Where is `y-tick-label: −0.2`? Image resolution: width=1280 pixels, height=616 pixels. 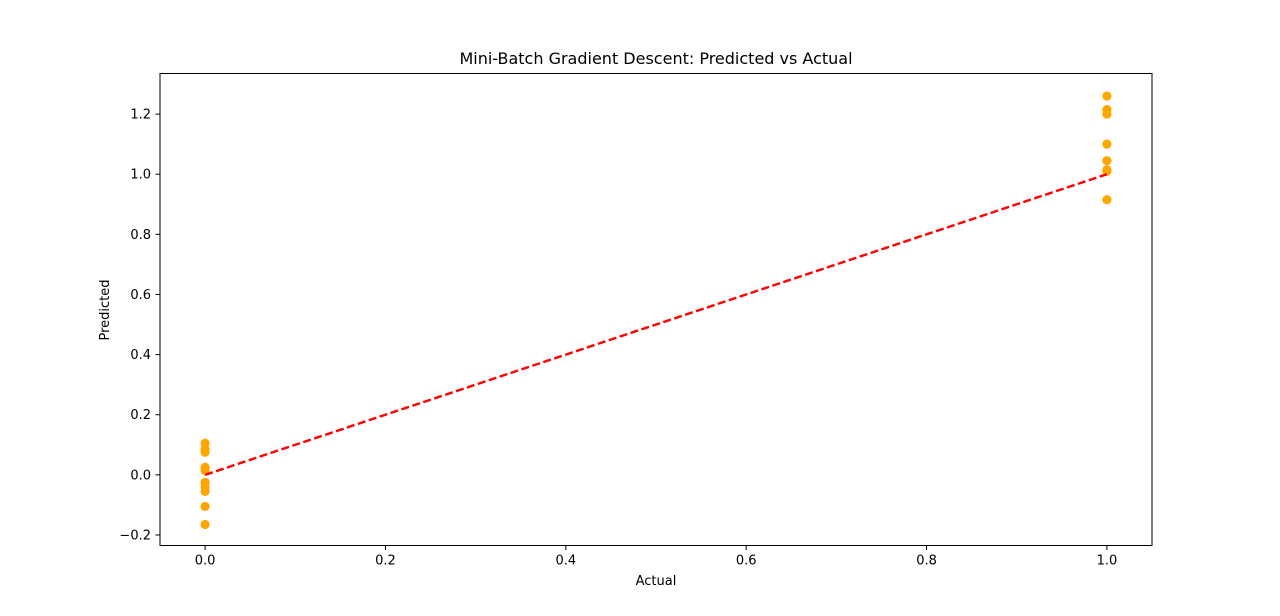
y-tick-label: −0.2 is located at coordinates (135, 535).